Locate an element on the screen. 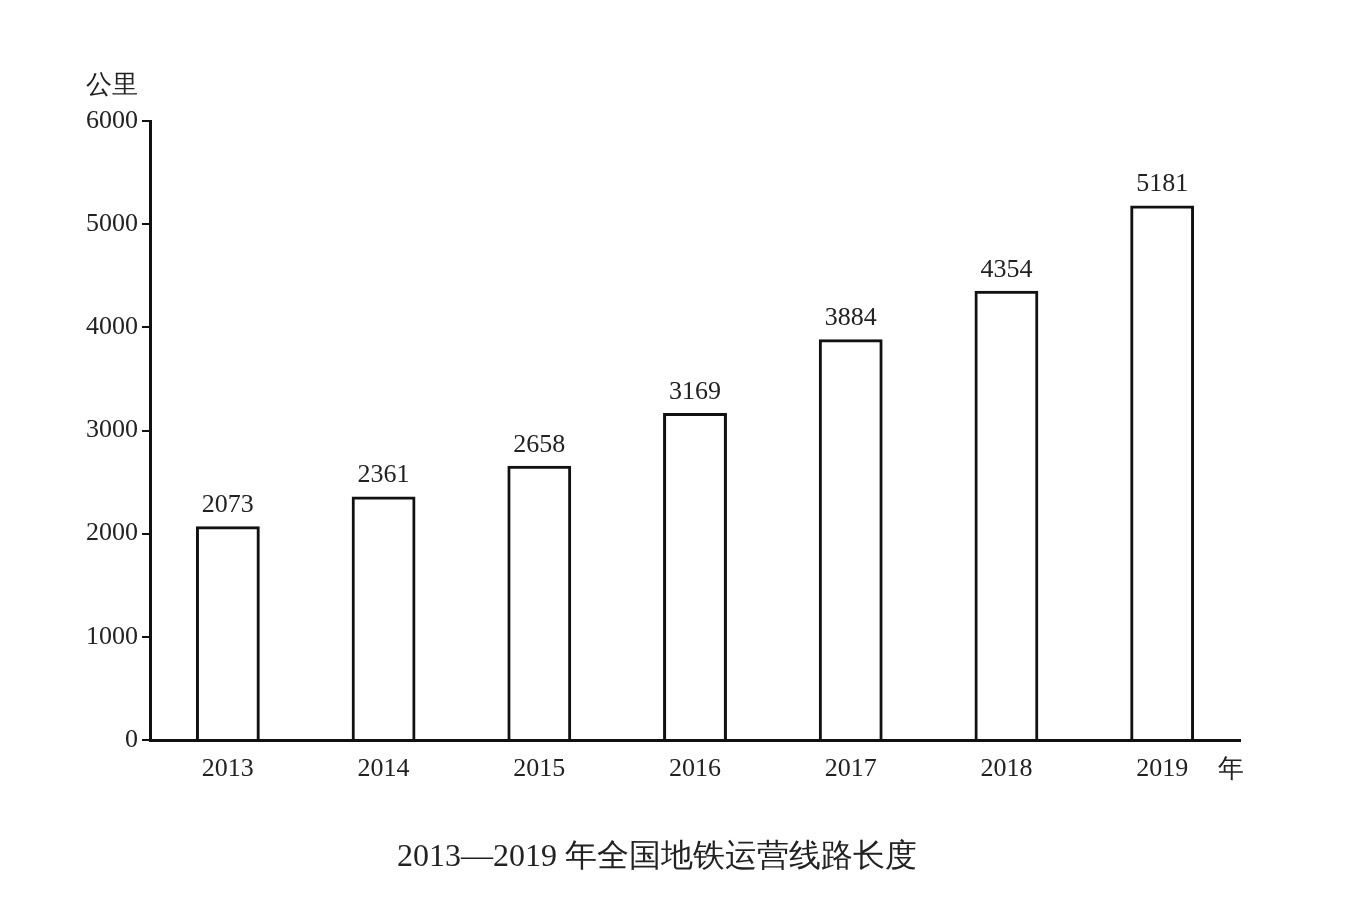 The height and width of the screenshot is (901, 1362). data-label: 2658 is located at coordinates (539, 443).